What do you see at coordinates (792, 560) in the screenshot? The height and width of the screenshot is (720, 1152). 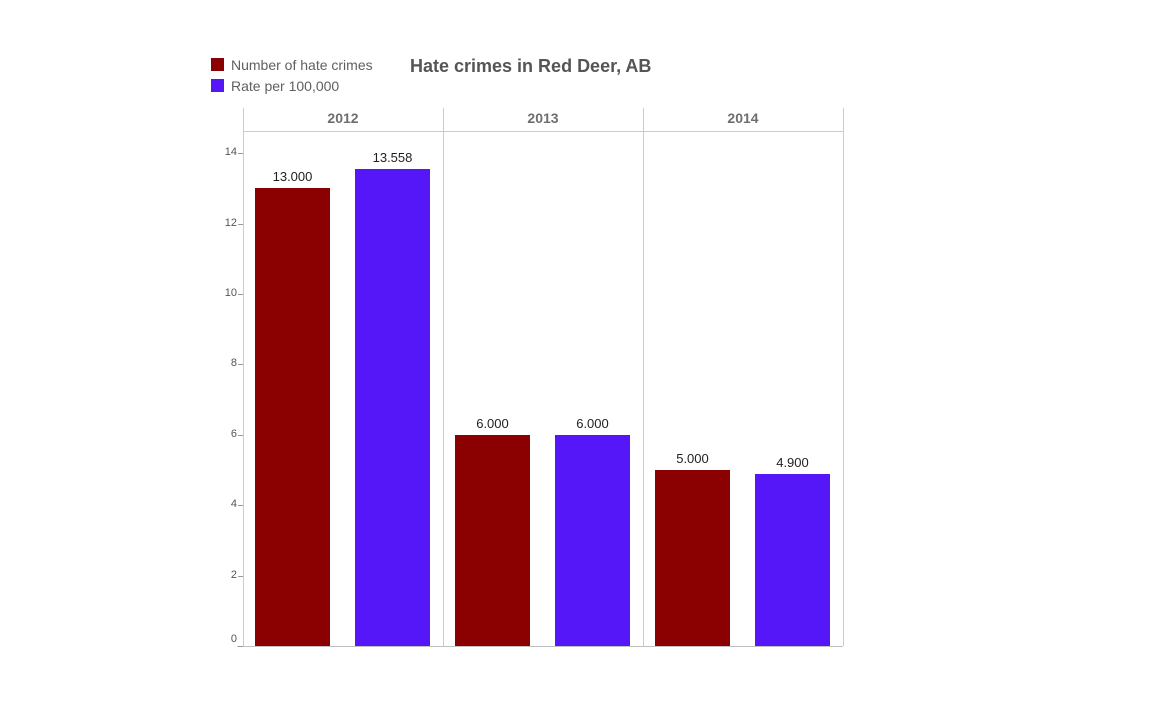 I see `bar-2014-rate` at bounding box center [792, 560].